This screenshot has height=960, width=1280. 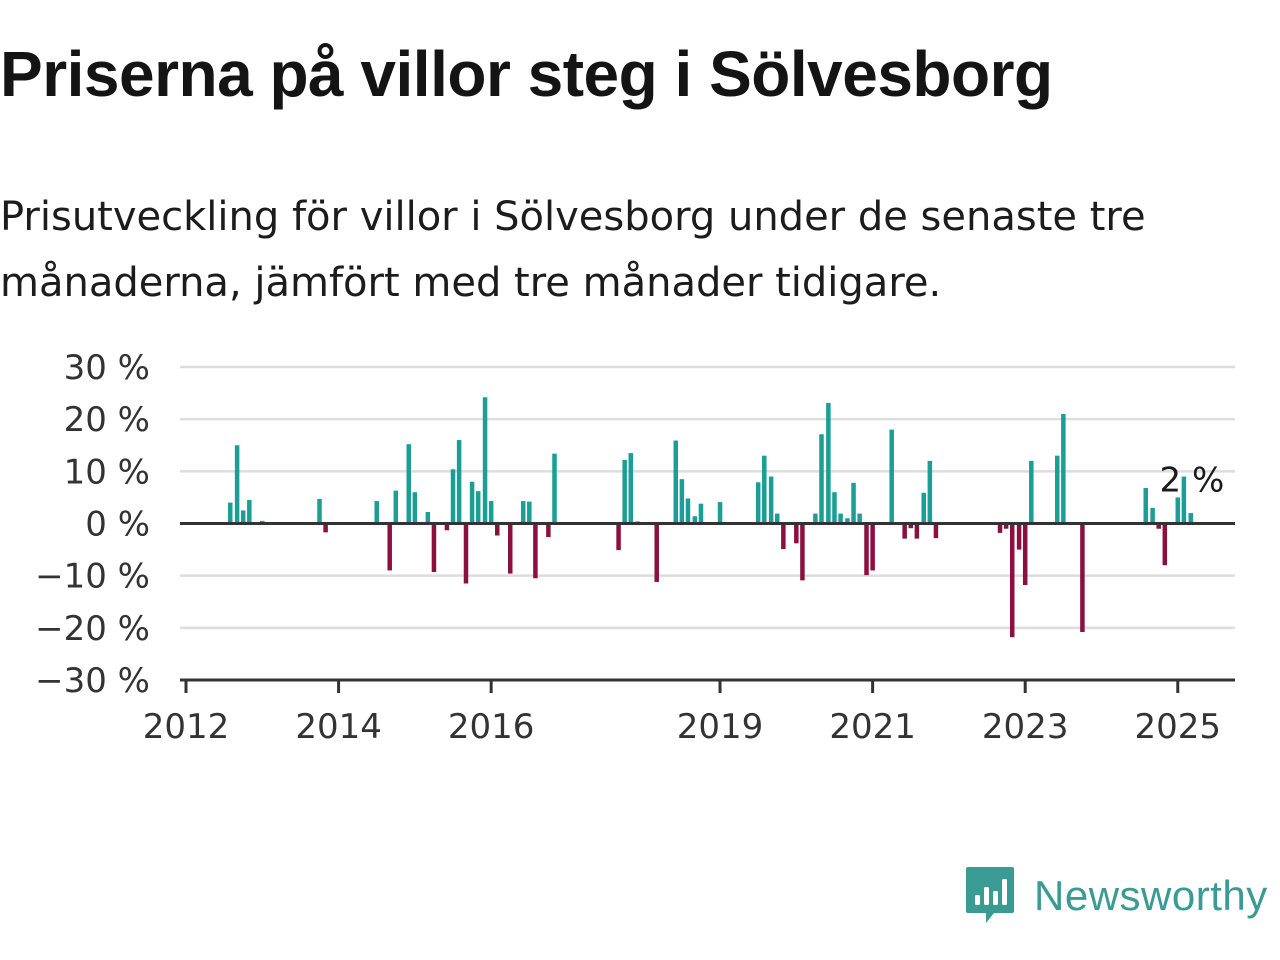 I want to click on latest-value-annotation: 2 %, so click(x=1192, y=480).